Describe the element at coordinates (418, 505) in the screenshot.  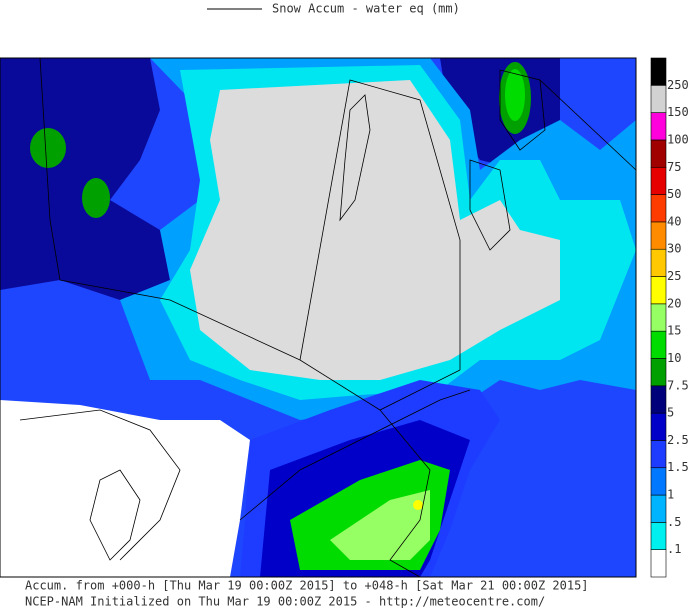
I see `storm-yellow` at that location.